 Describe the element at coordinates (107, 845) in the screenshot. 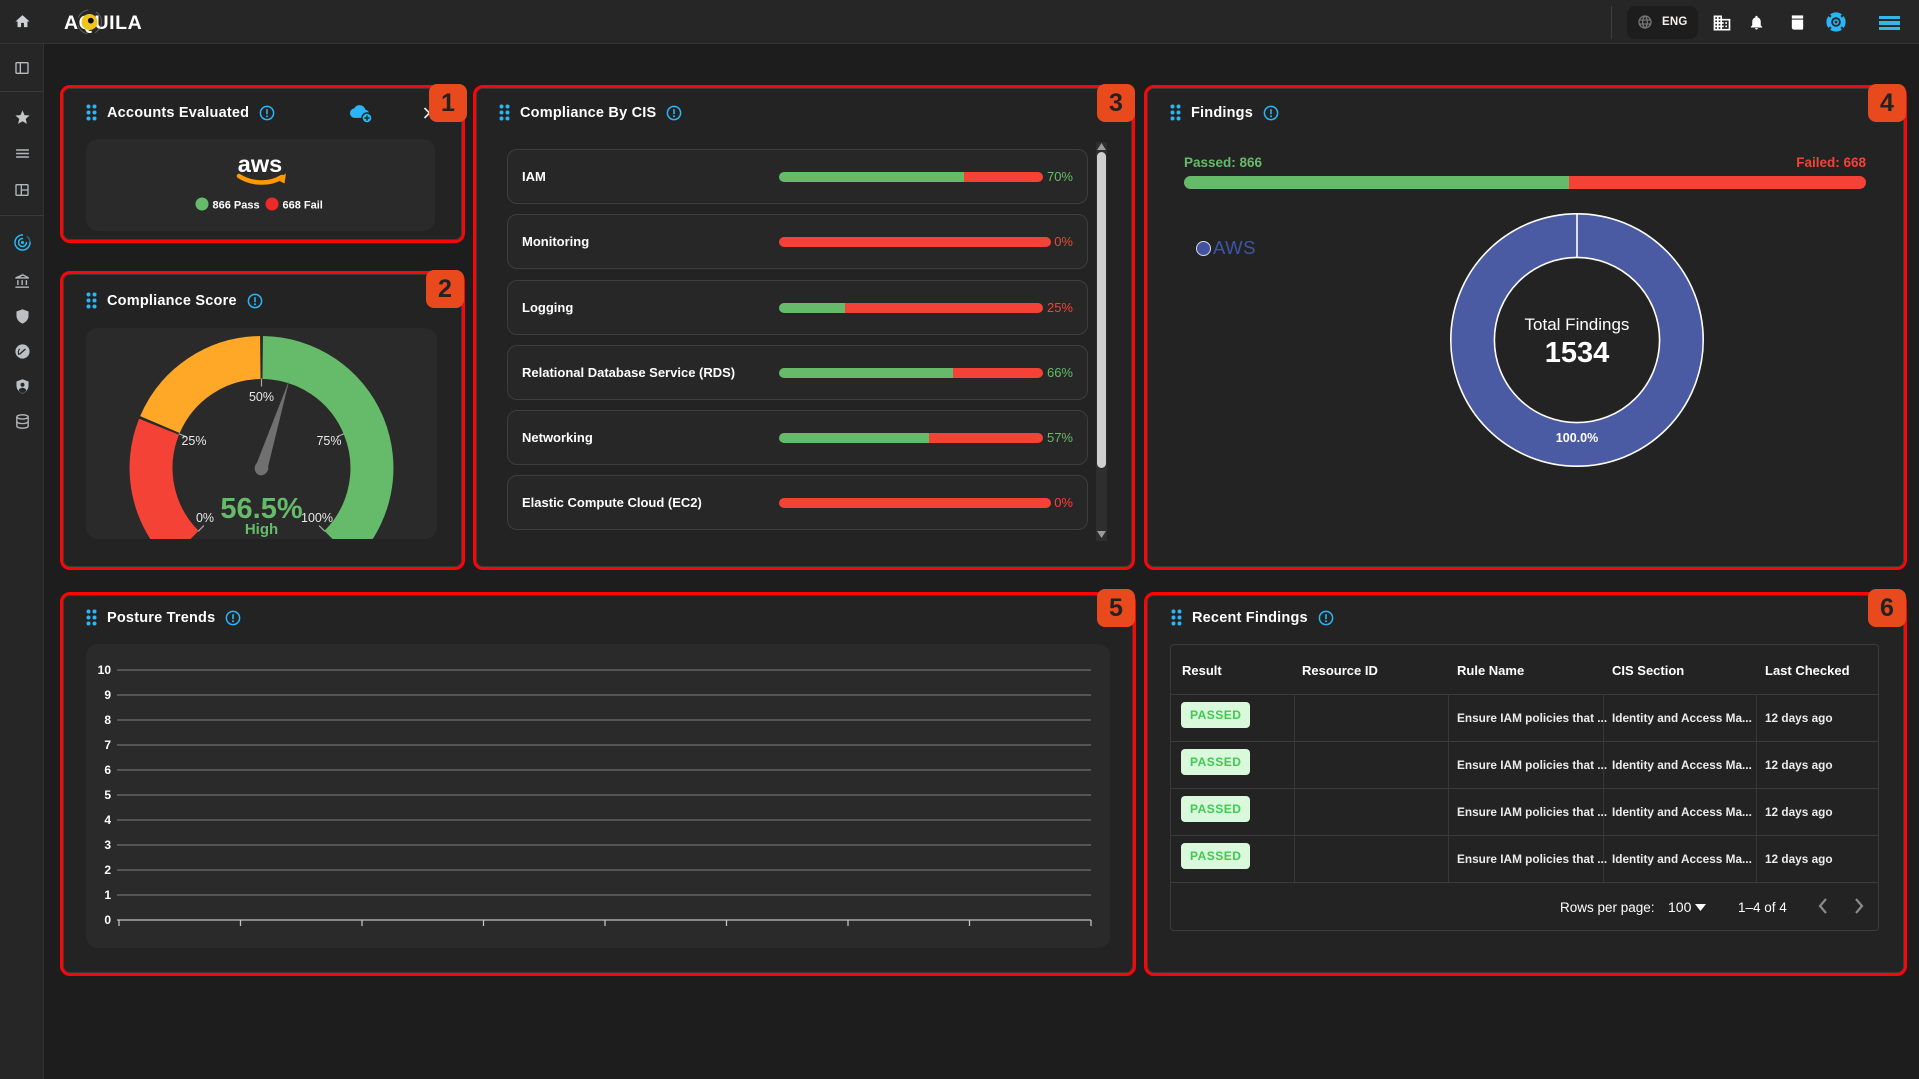

I see `svg-text: 3` at that location.